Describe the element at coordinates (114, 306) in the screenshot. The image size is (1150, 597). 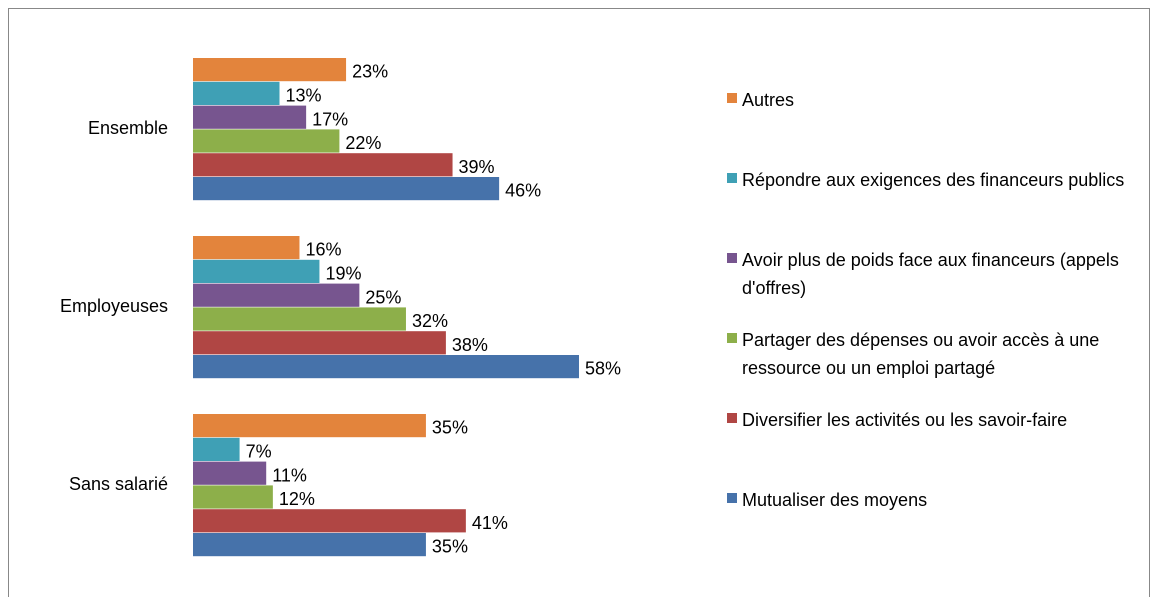
I see `category-label: Employeuses` at that location.